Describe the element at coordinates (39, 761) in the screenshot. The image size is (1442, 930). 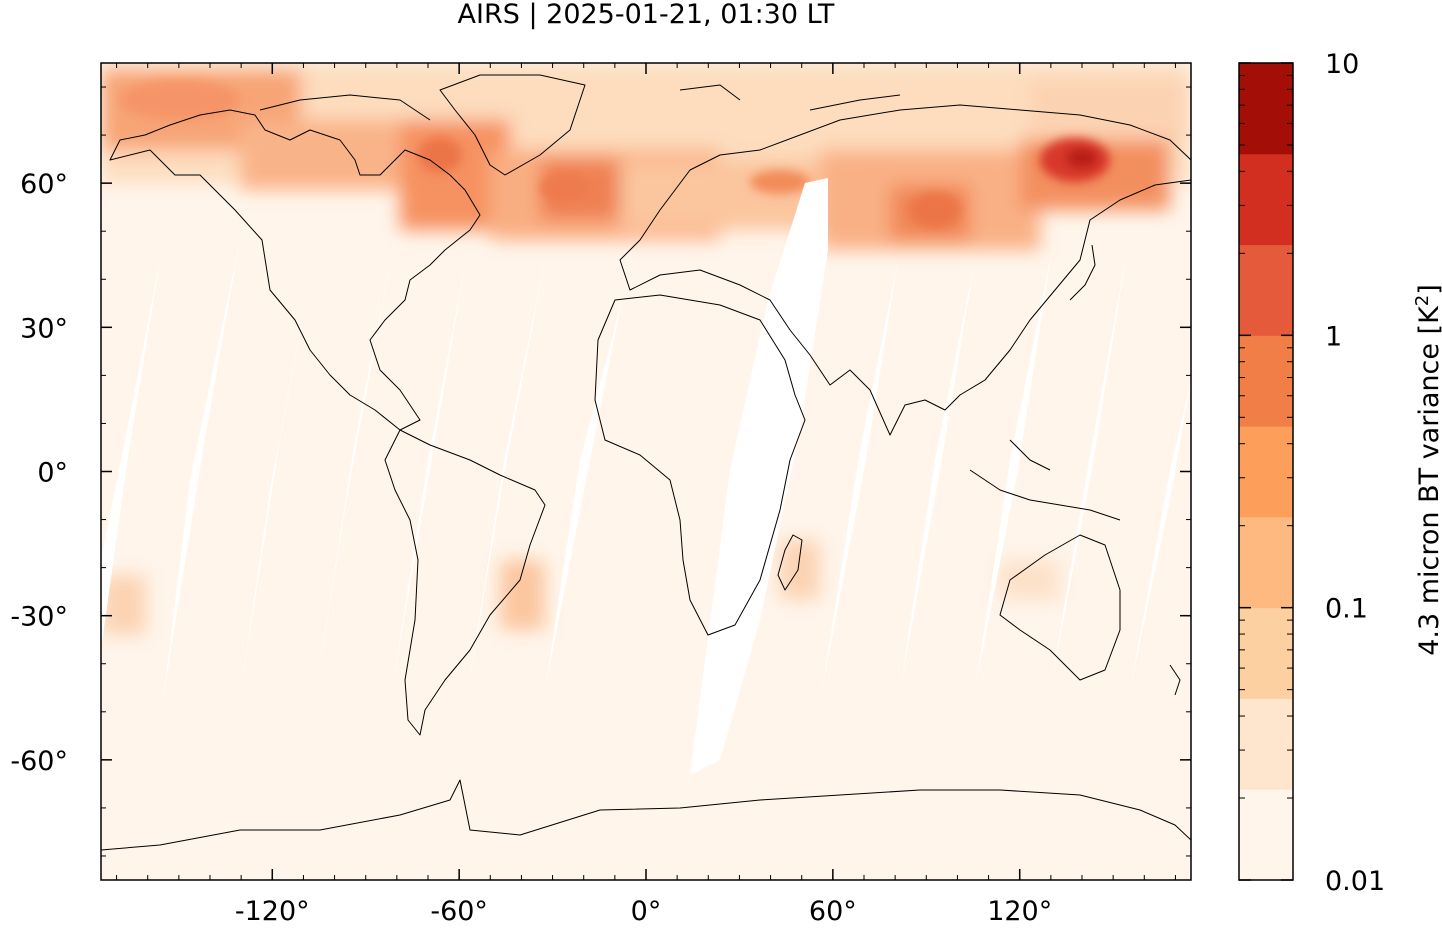
I see `y-tick-label: -60°` at that location.